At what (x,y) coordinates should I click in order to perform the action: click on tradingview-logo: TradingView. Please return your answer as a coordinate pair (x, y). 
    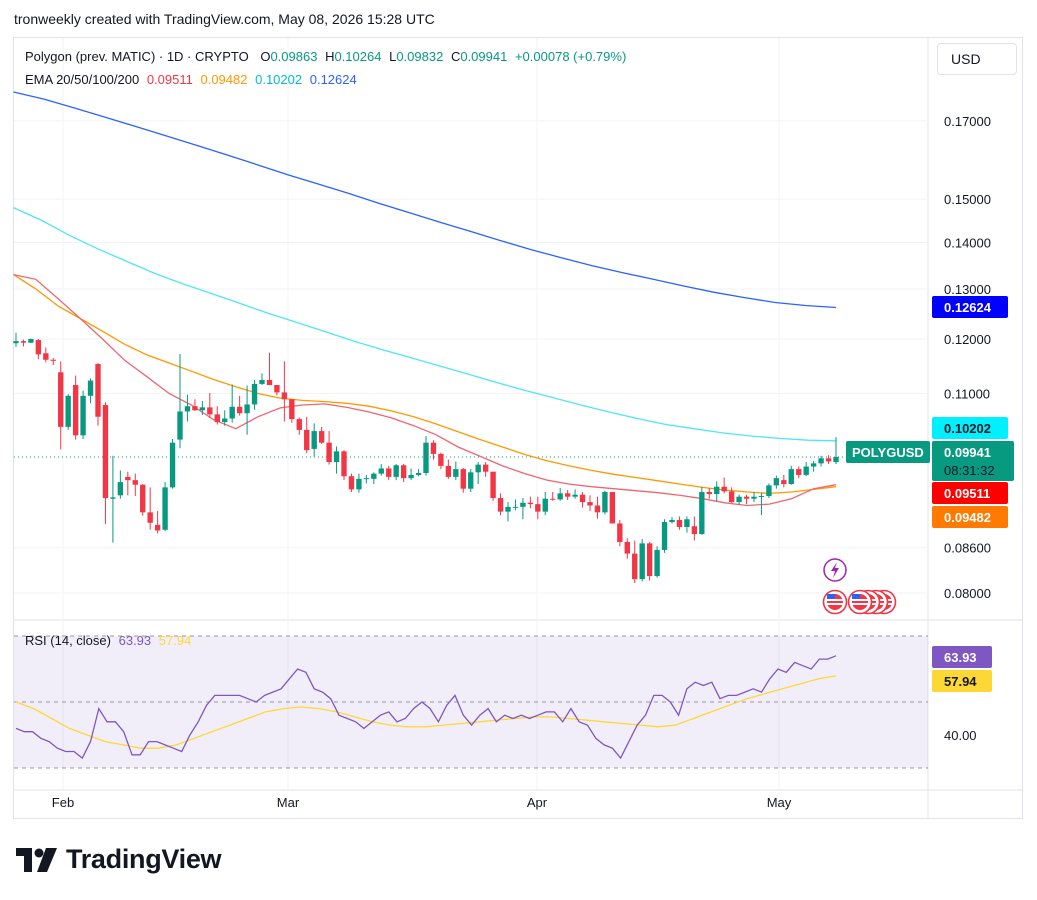
    Looking at the image, I should click on (119, 859).